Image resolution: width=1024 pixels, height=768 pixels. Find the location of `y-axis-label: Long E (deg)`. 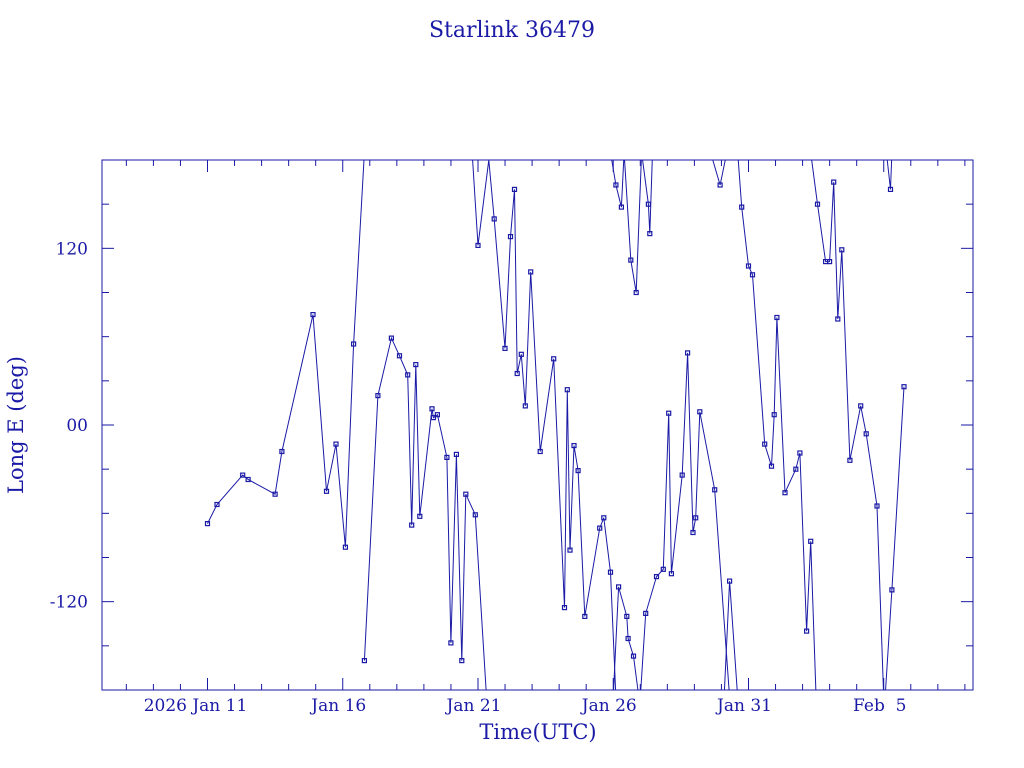

y-axis-label: Long E (deg) is located at coordinates (16, 425).